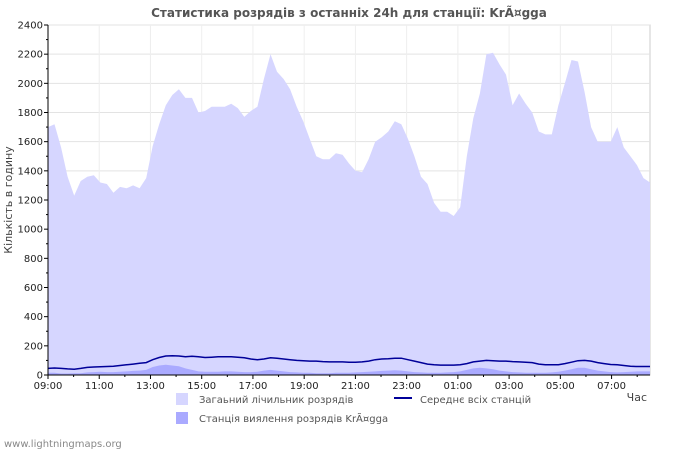 This screenshot has height=450, width=700. Describe the element at coordinates (293, 418) in the screenshot. I see `legend-station-label: Станція виялення розрядів KrÃ¤gga` at that location.